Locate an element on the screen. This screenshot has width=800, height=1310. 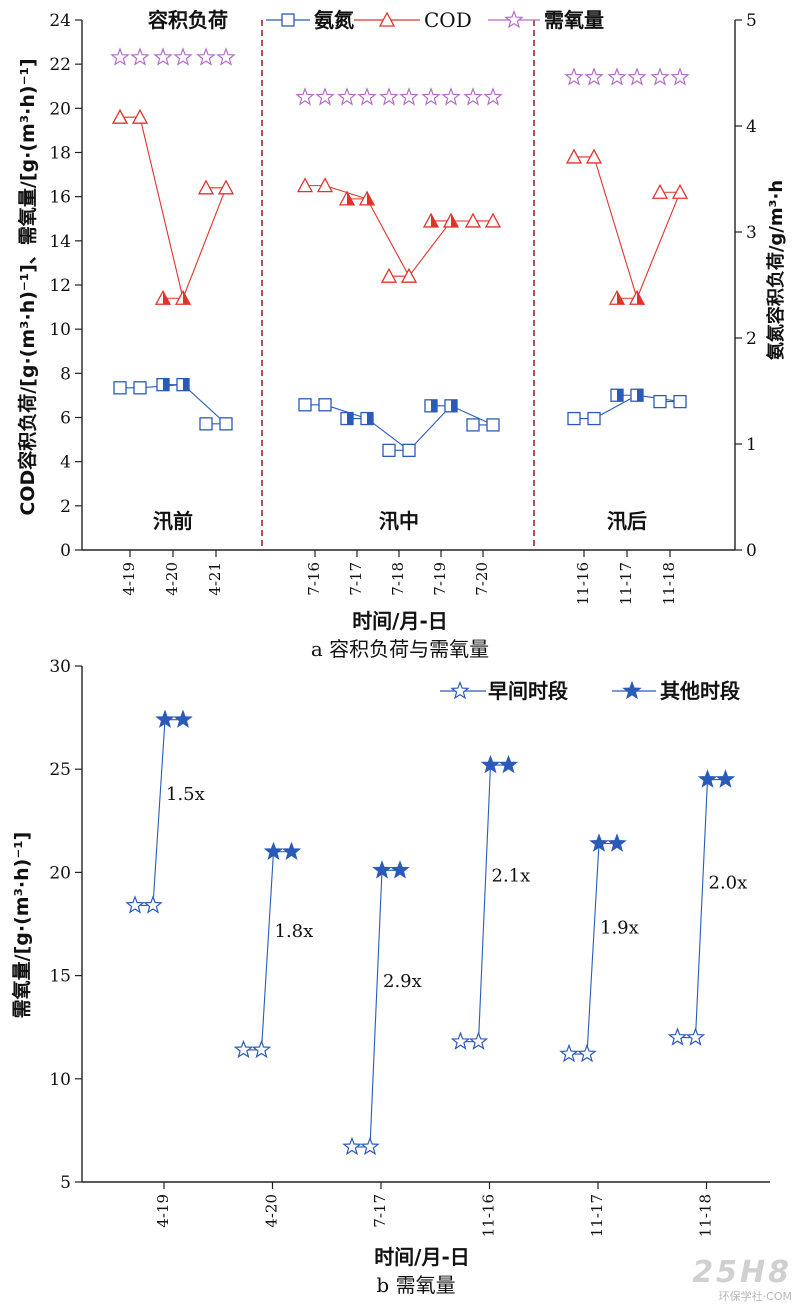
period-label: 汛中 is located at coordinates (399, 521).